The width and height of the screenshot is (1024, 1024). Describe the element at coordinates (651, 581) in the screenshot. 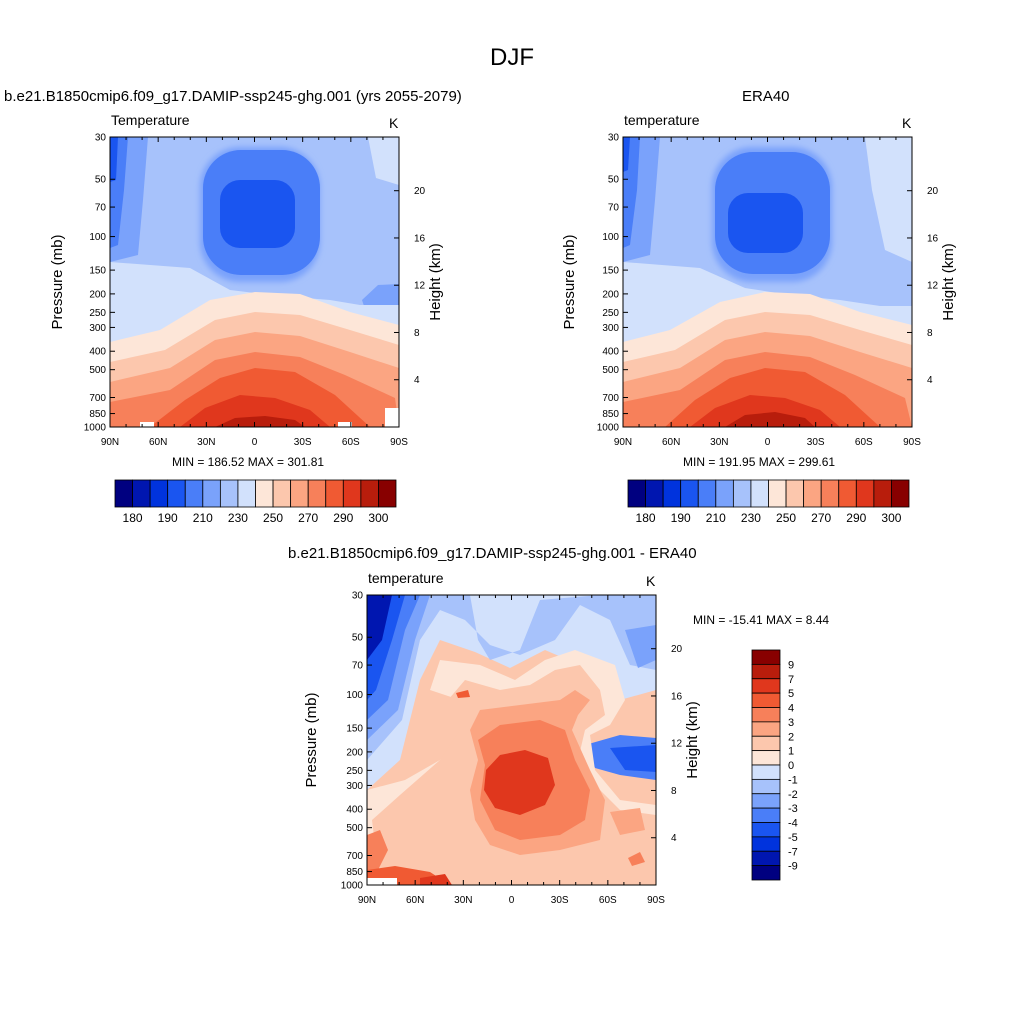

I see `diff-units: K` at that location.